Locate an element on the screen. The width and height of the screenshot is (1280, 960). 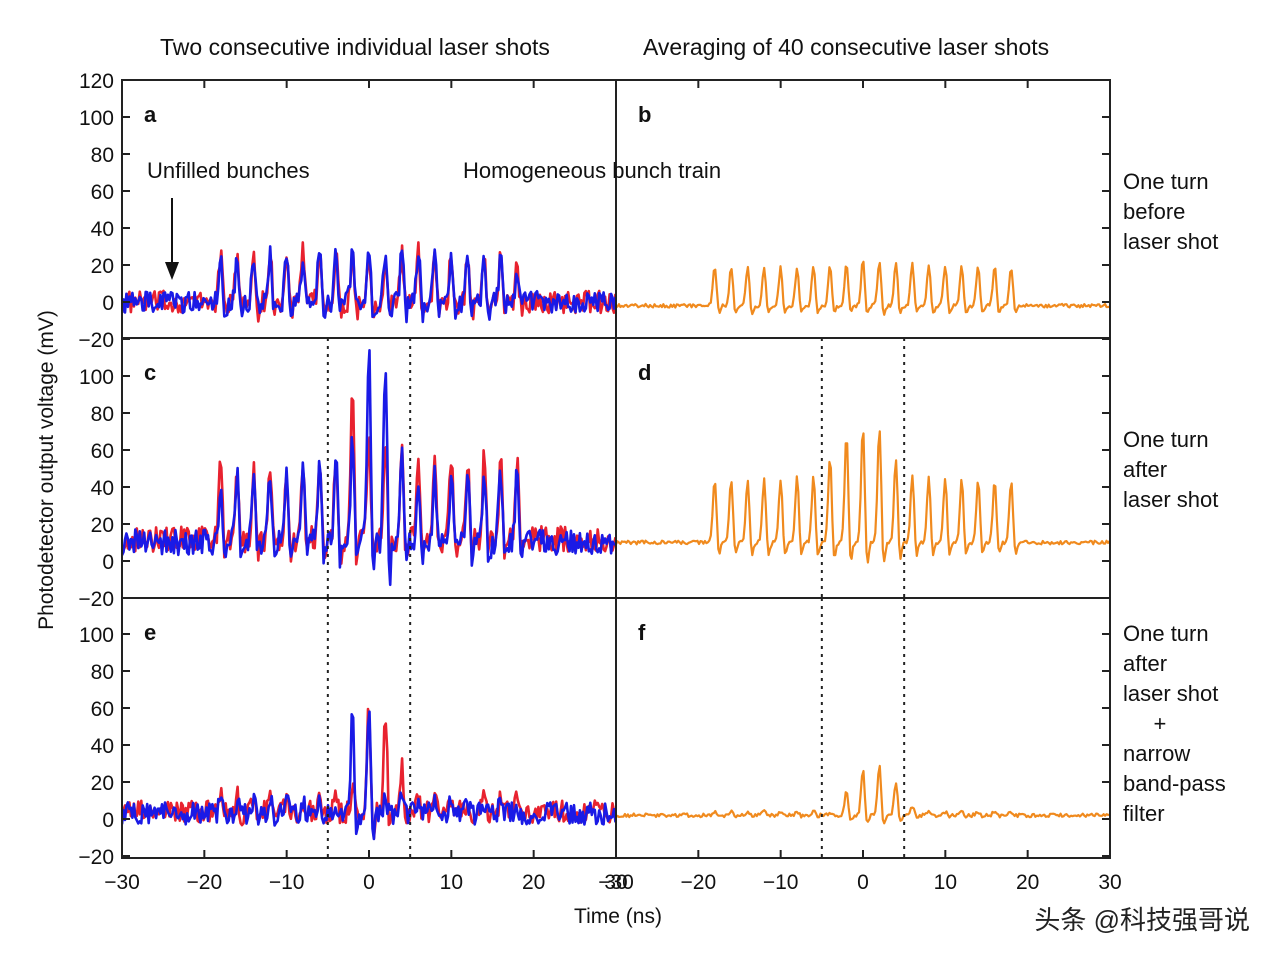
y-tick-label-row2-4: 20 is located at coordinates (102, 525).